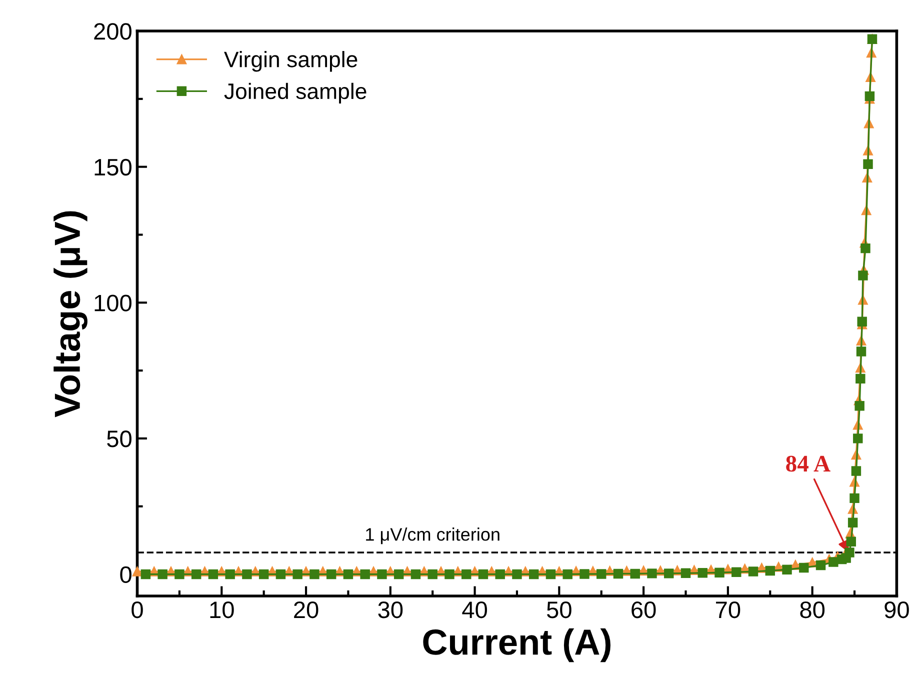 This screenshot has width=915, height=689. What do you see at coordinates (559, 609) in the screenshot?
I see `x-tick-label: 50` at bounding box center [559, 609].